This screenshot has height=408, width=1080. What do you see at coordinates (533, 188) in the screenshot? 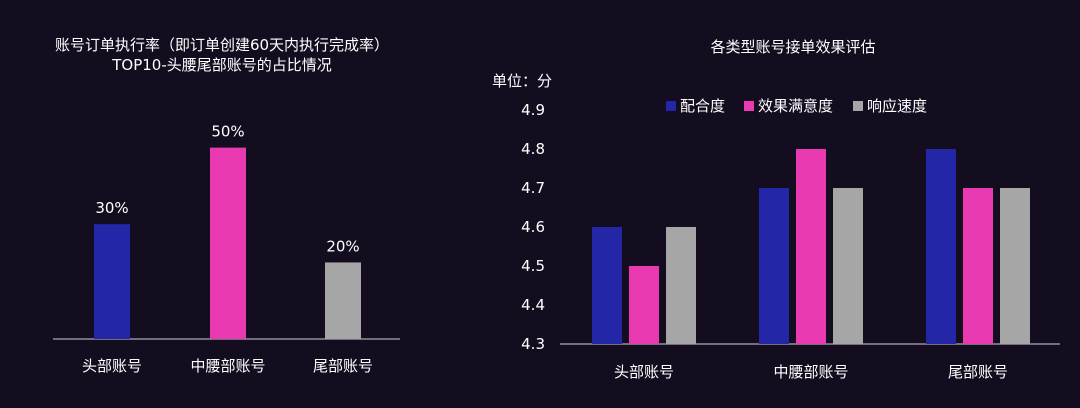
I see `right-y-tick-label-5: 4.7` at bounding box center [533, 188].